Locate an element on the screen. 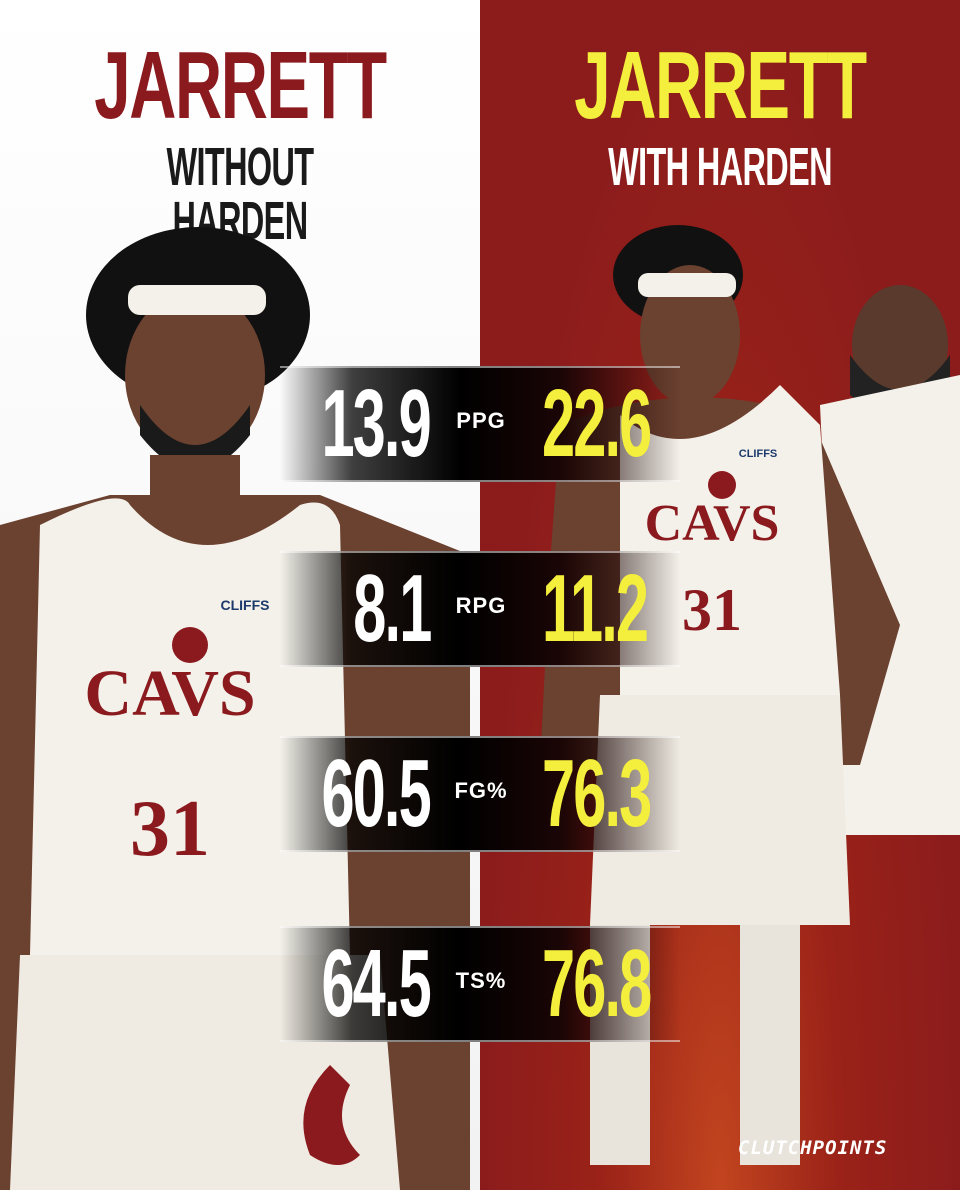 This screenshot has width=960, height=1190. clutchpoints-logo: CLUTCHPOINTS is located at coordinates (813, 1148).